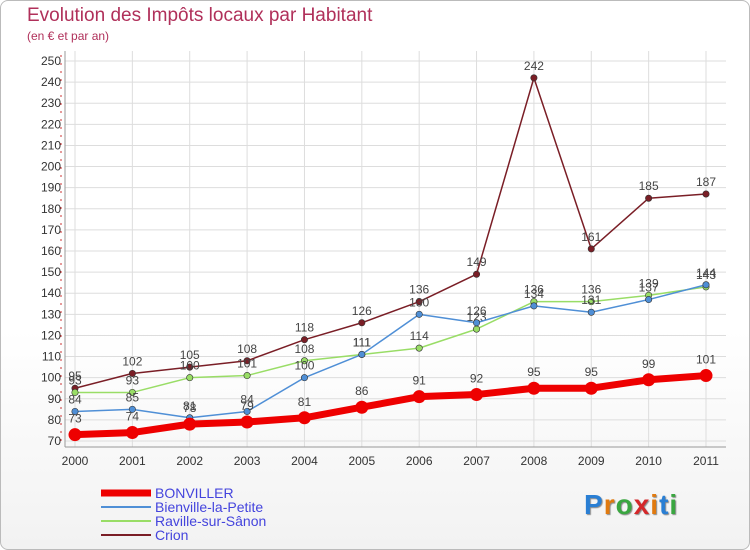 This screenshot has width=750, height=550. Describe the element at coordinates (362, 342) in the screenshot. I see `data-label: 111` at that location.